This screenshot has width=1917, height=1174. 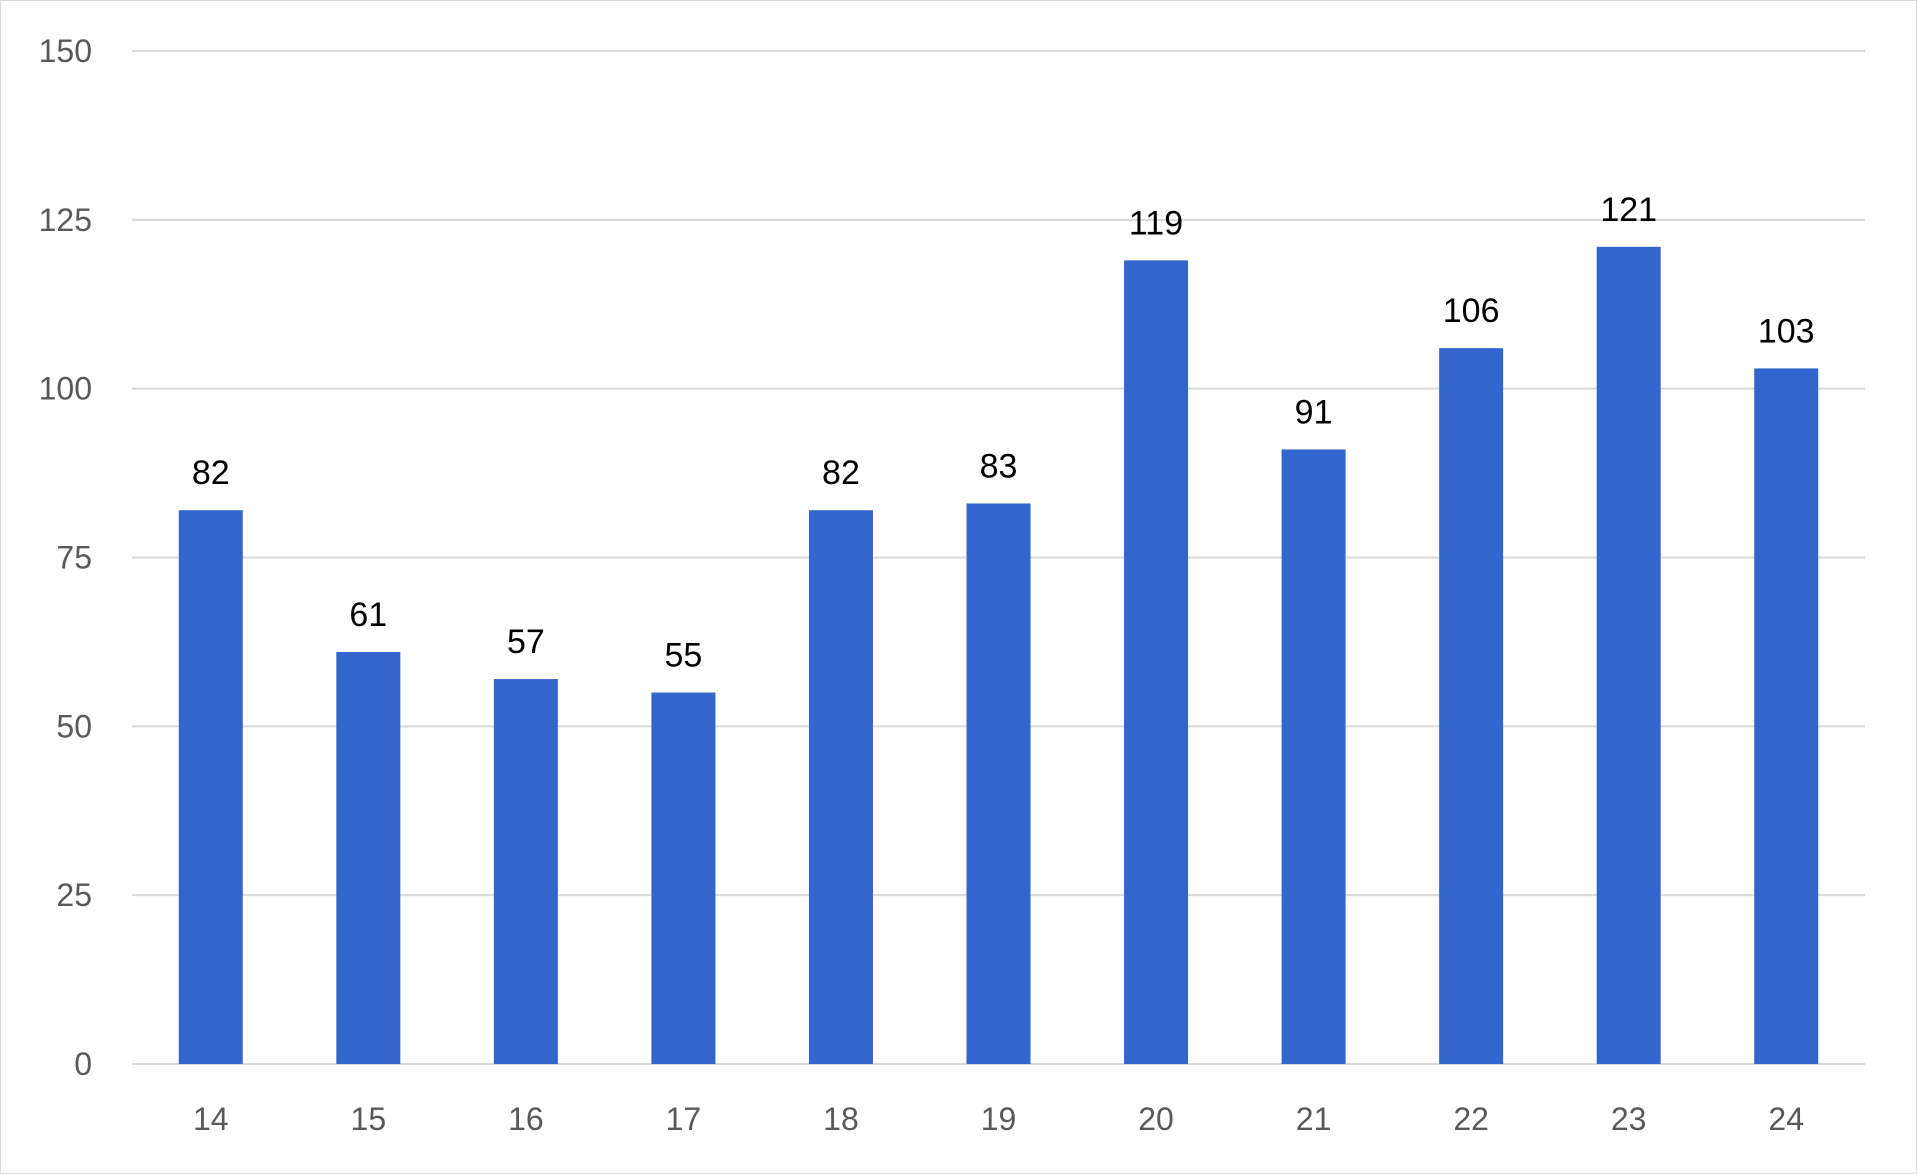 I want to click on data-label-21: 91, so click(x=1314, y=412).